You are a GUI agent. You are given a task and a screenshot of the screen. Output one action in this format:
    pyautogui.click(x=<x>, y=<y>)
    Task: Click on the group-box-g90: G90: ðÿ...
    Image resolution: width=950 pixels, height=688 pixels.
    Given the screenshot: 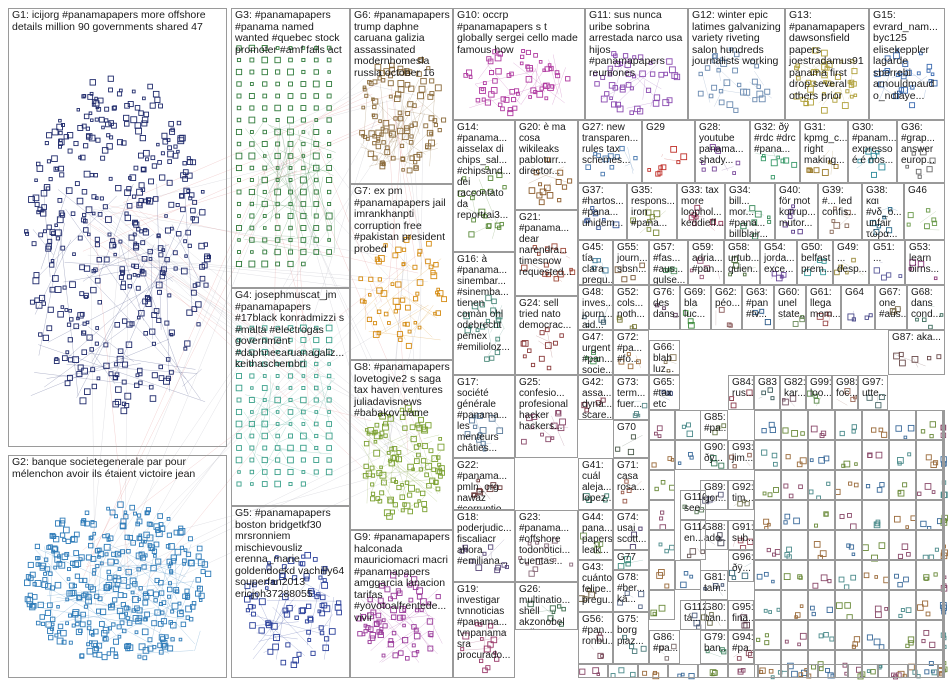 What is the action you would take?
    pyautogui.click(x=714, y=455)
    